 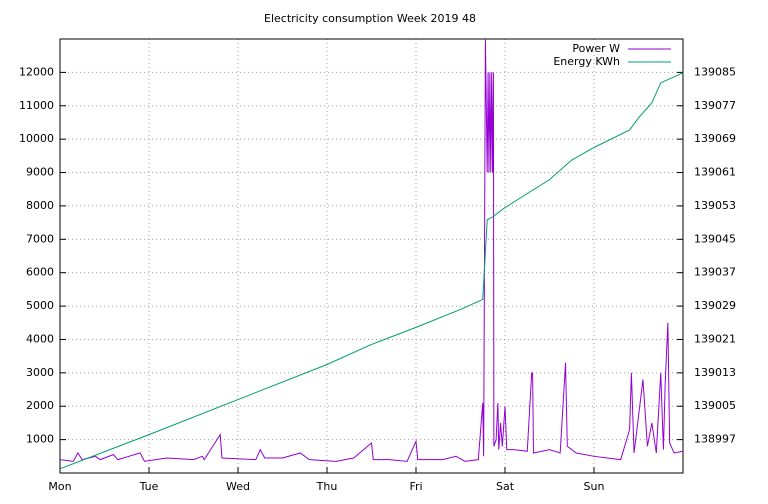 What do you see at coordinates (36, 105) in the screenshot?
I see `y-tick-label: 11000` at bounding box center [36, 105].